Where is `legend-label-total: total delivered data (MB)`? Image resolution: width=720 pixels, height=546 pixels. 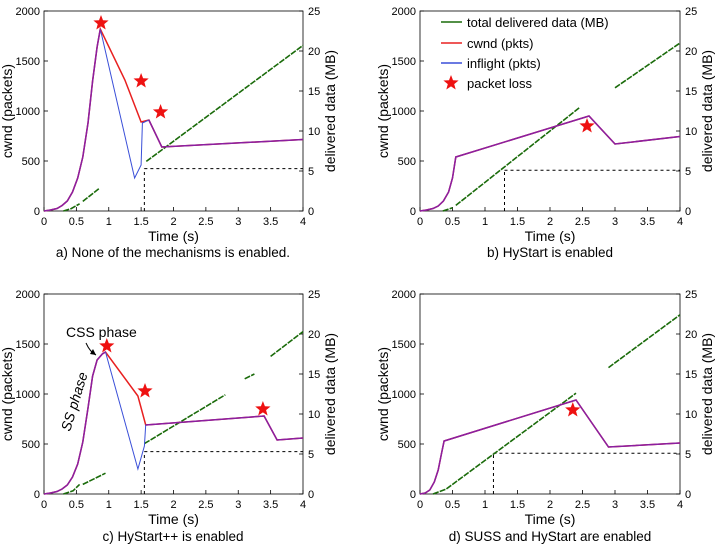
legend-label-total: total delivered data (MB) is located at coordinates (538, 22).